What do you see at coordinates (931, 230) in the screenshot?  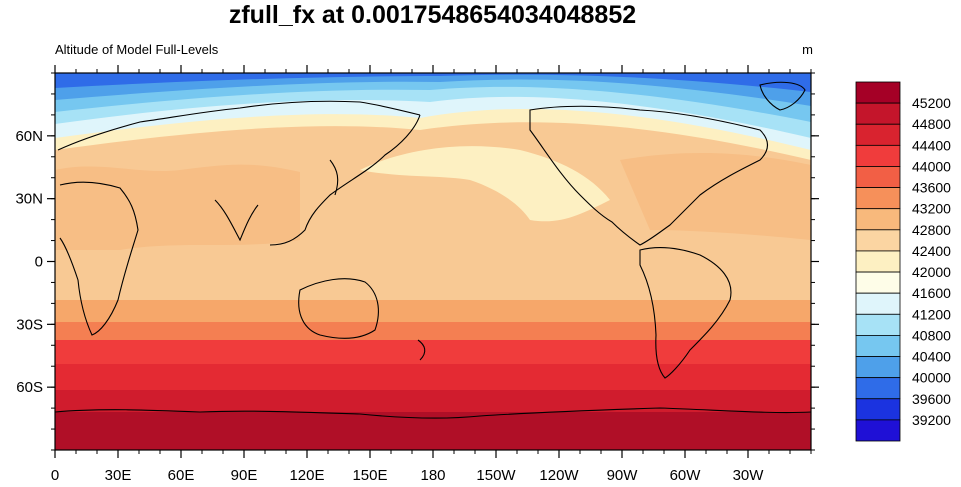 I see `colorbar-level-label: 42800` at bounding box center [931, 230].